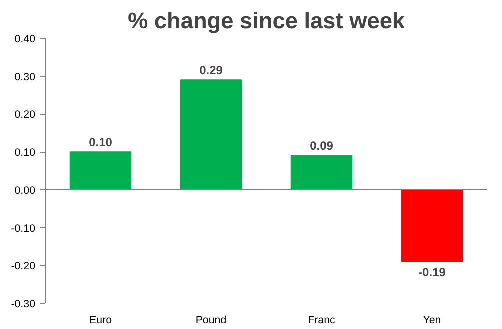 The image size is (502, 329). Describe the element at coordinates (25, 115) in the screenshot. I see `y-tick-label: 0.20` at that location.